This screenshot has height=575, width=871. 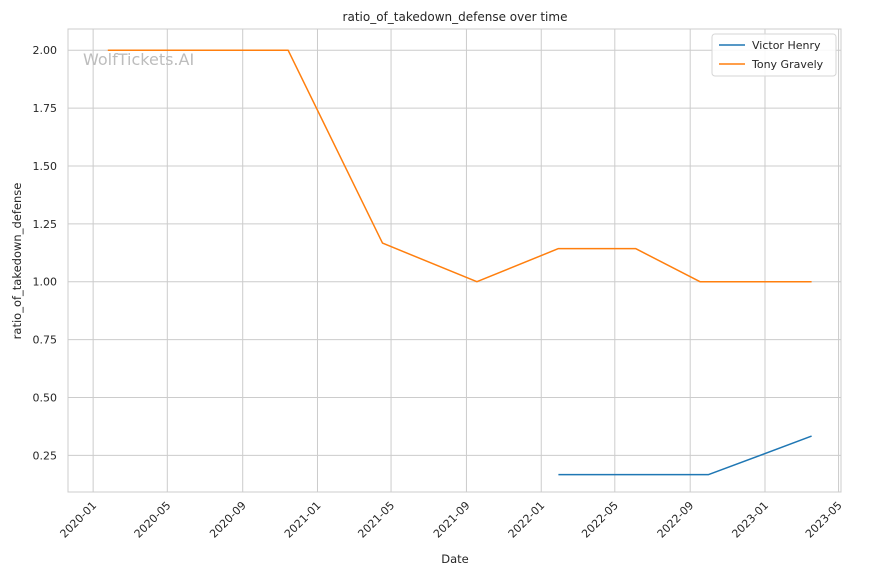 I want to click on legend: Victor Henry Tony Gravely, so click(x=774, y=55).